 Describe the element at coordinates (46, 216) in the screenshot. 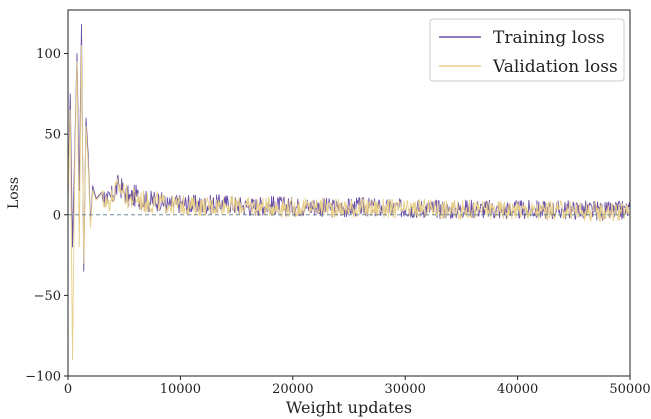

I see `y-axis-ticks: −100 −50 0 50 100` at that location.